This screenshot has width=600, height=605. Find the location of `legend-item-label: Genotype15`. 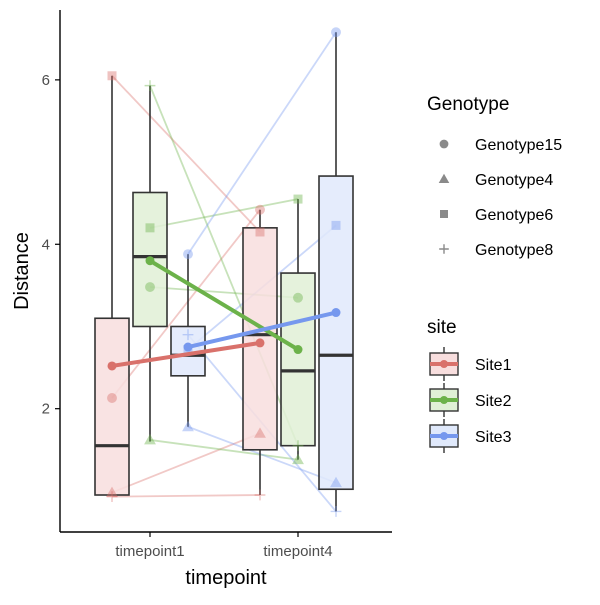

legend-item-label: Genotype15 is located at coordinates (518, 145).